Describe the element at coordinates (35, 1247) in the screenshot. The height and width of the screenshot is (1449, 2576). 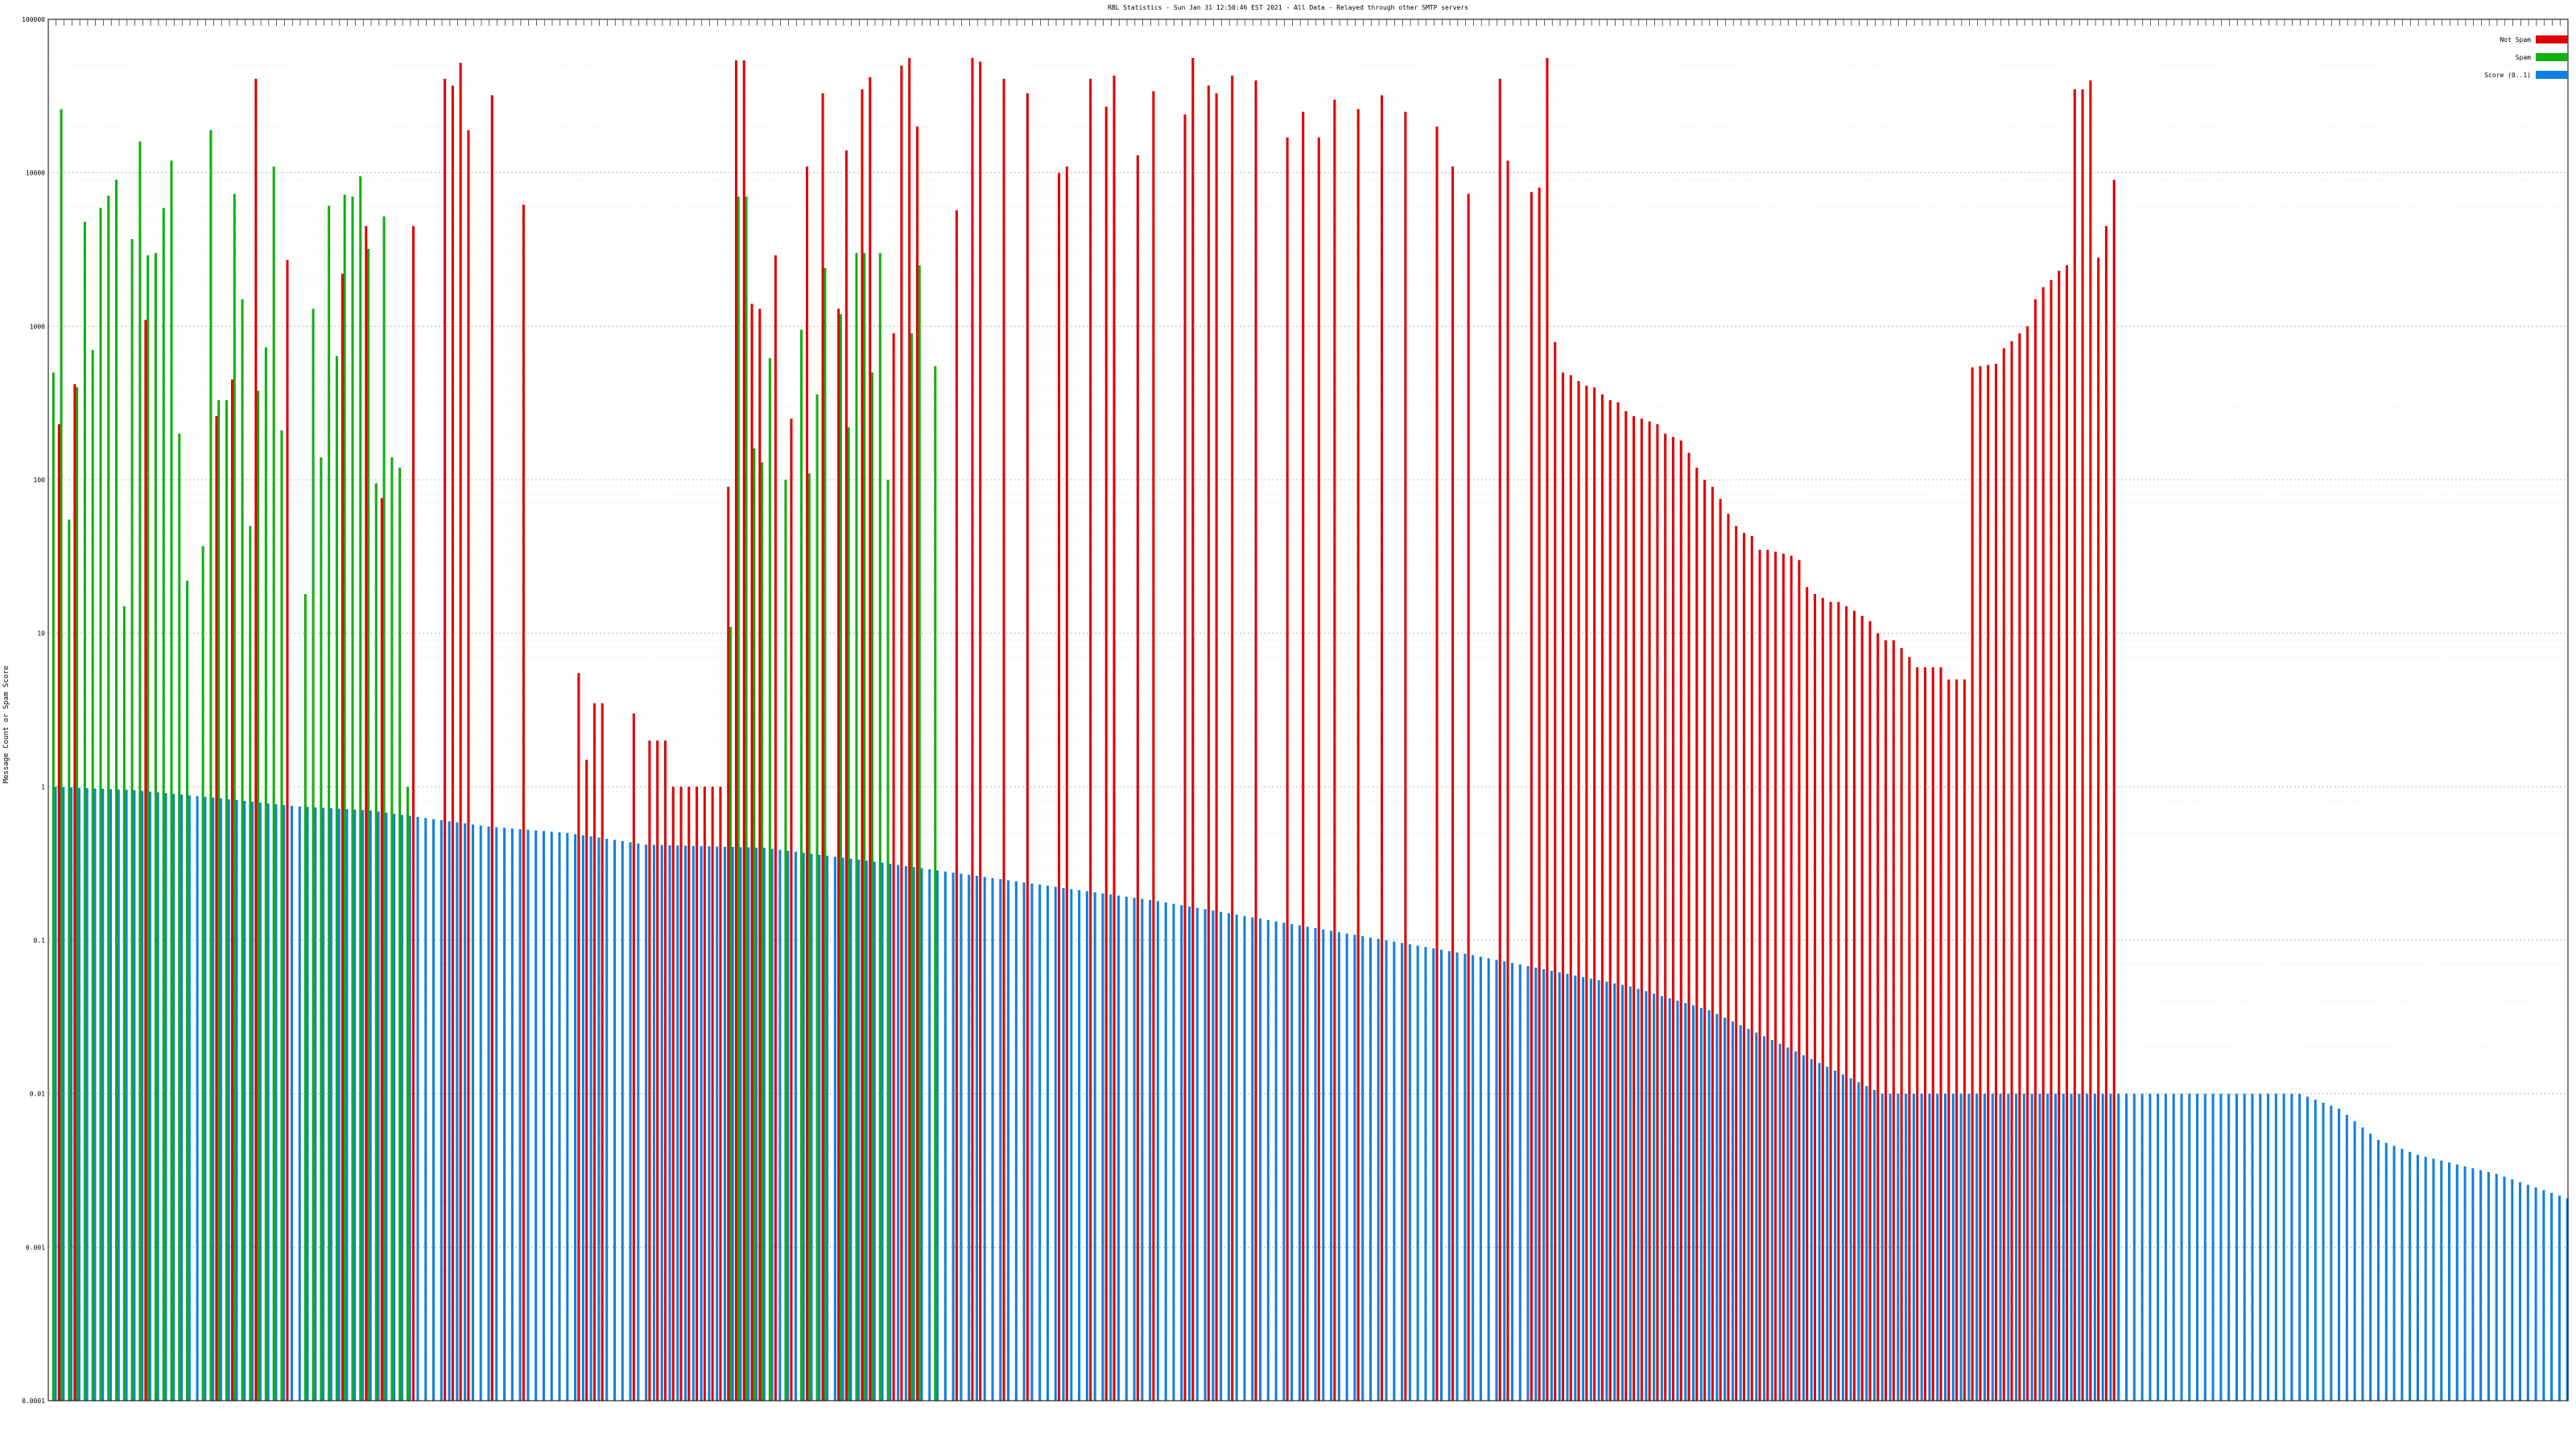
I see `y-tick-label: 0.001` at that location.